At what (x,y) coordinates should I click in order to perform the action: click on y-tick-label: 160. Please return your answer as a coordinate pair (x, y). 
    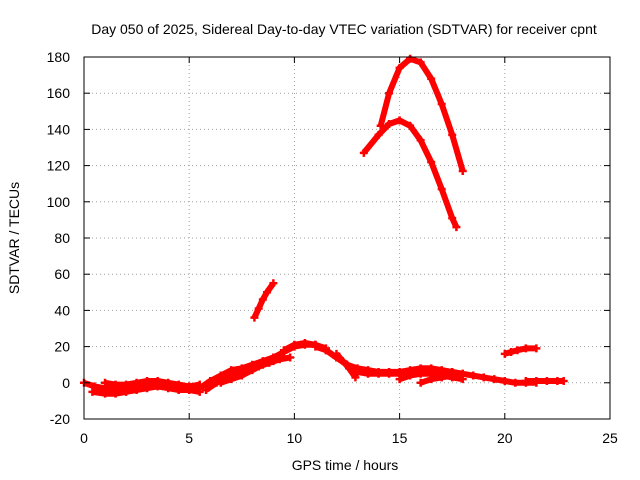
    Looking at the image, I should click on (59, 93).